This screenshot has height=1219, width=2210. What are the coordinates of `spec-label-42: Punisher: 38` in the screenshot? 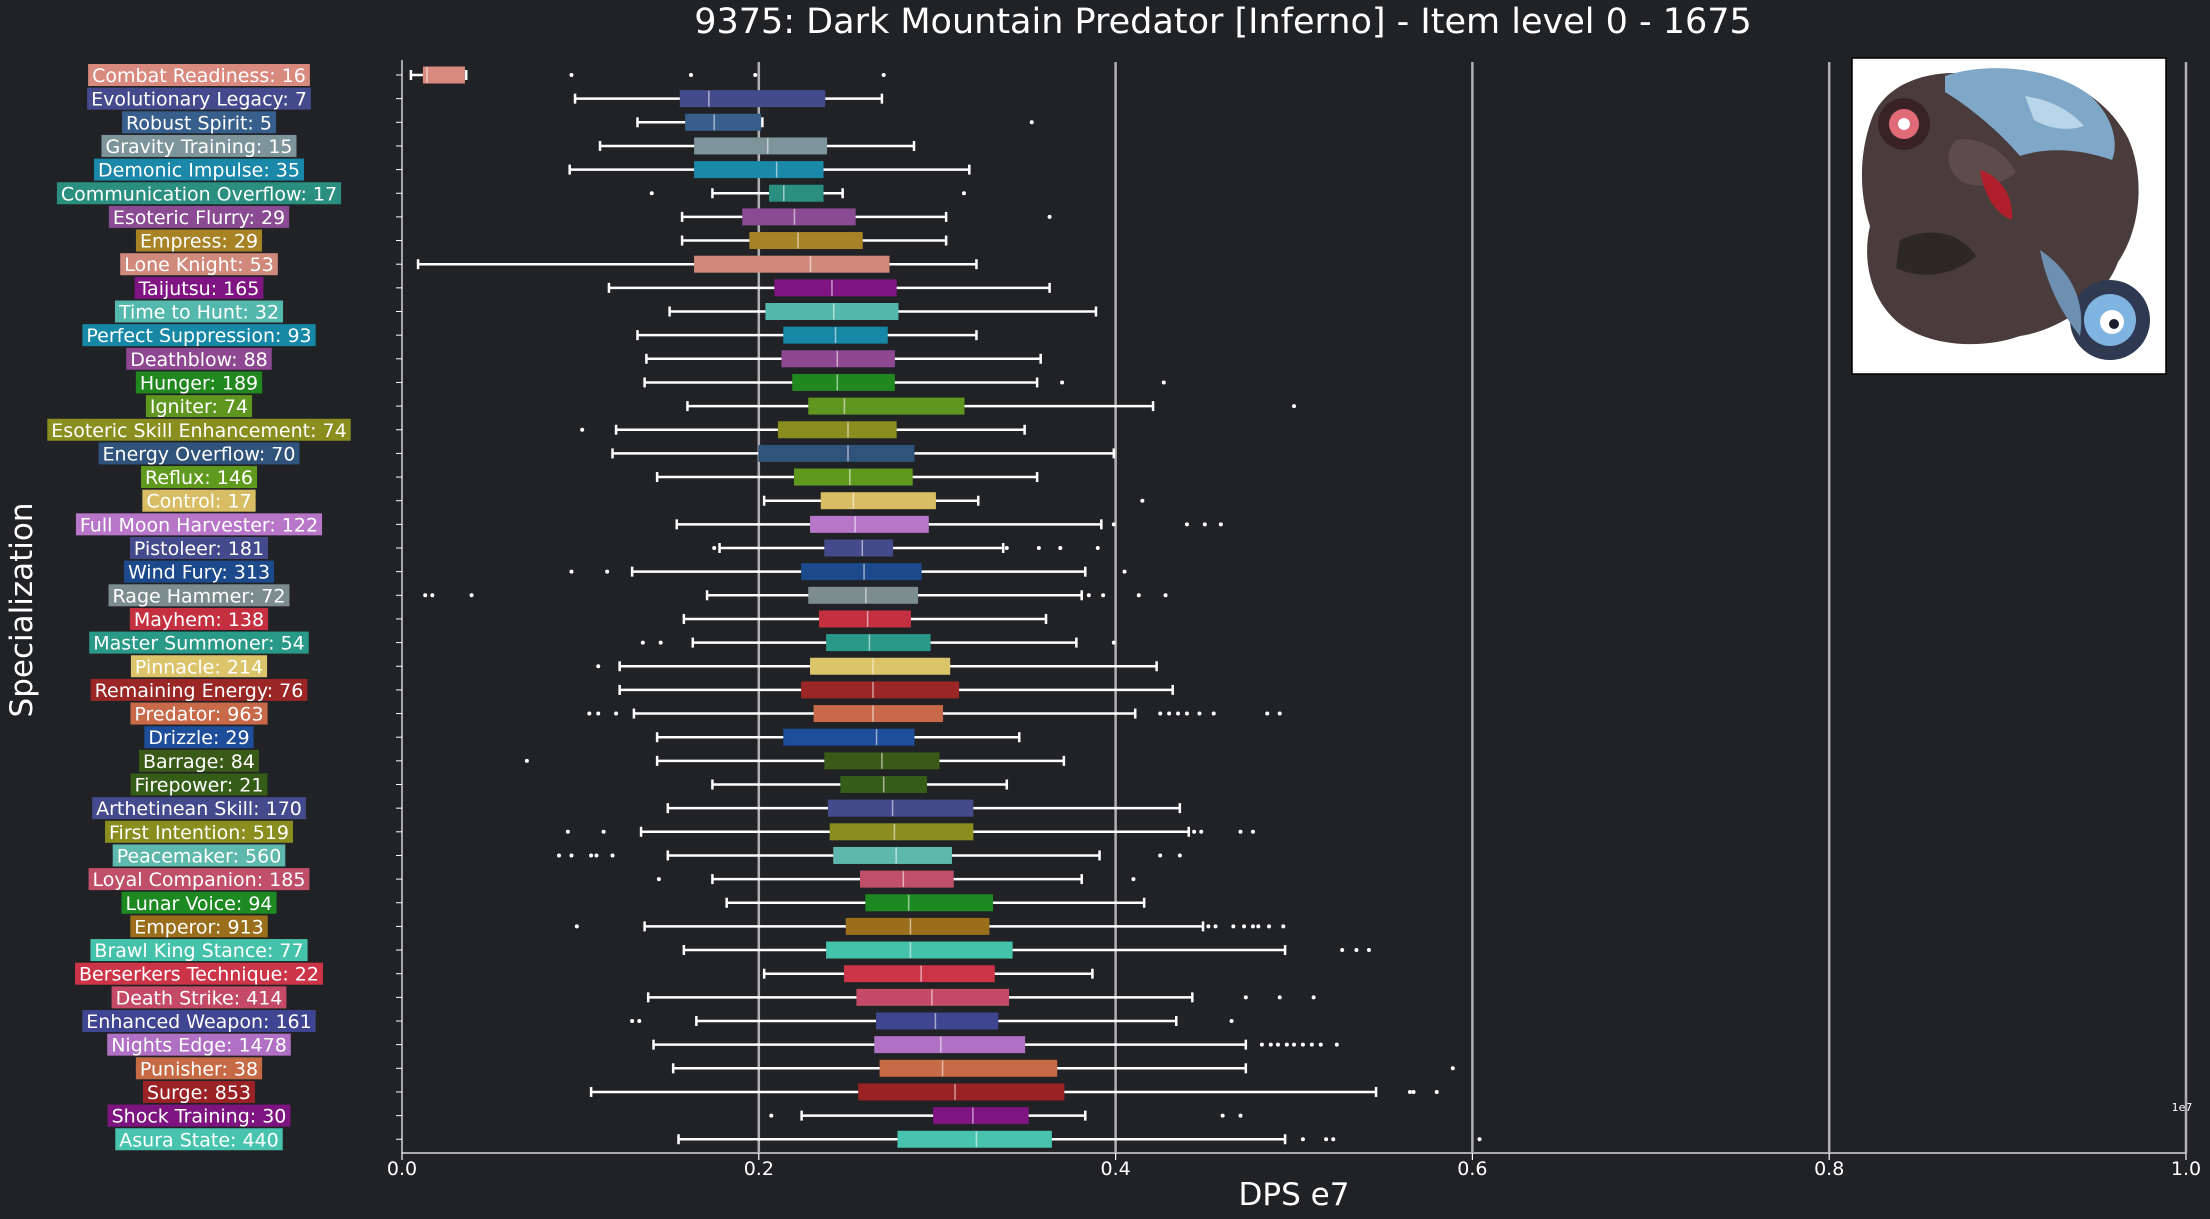 It's located at (199, 1069).